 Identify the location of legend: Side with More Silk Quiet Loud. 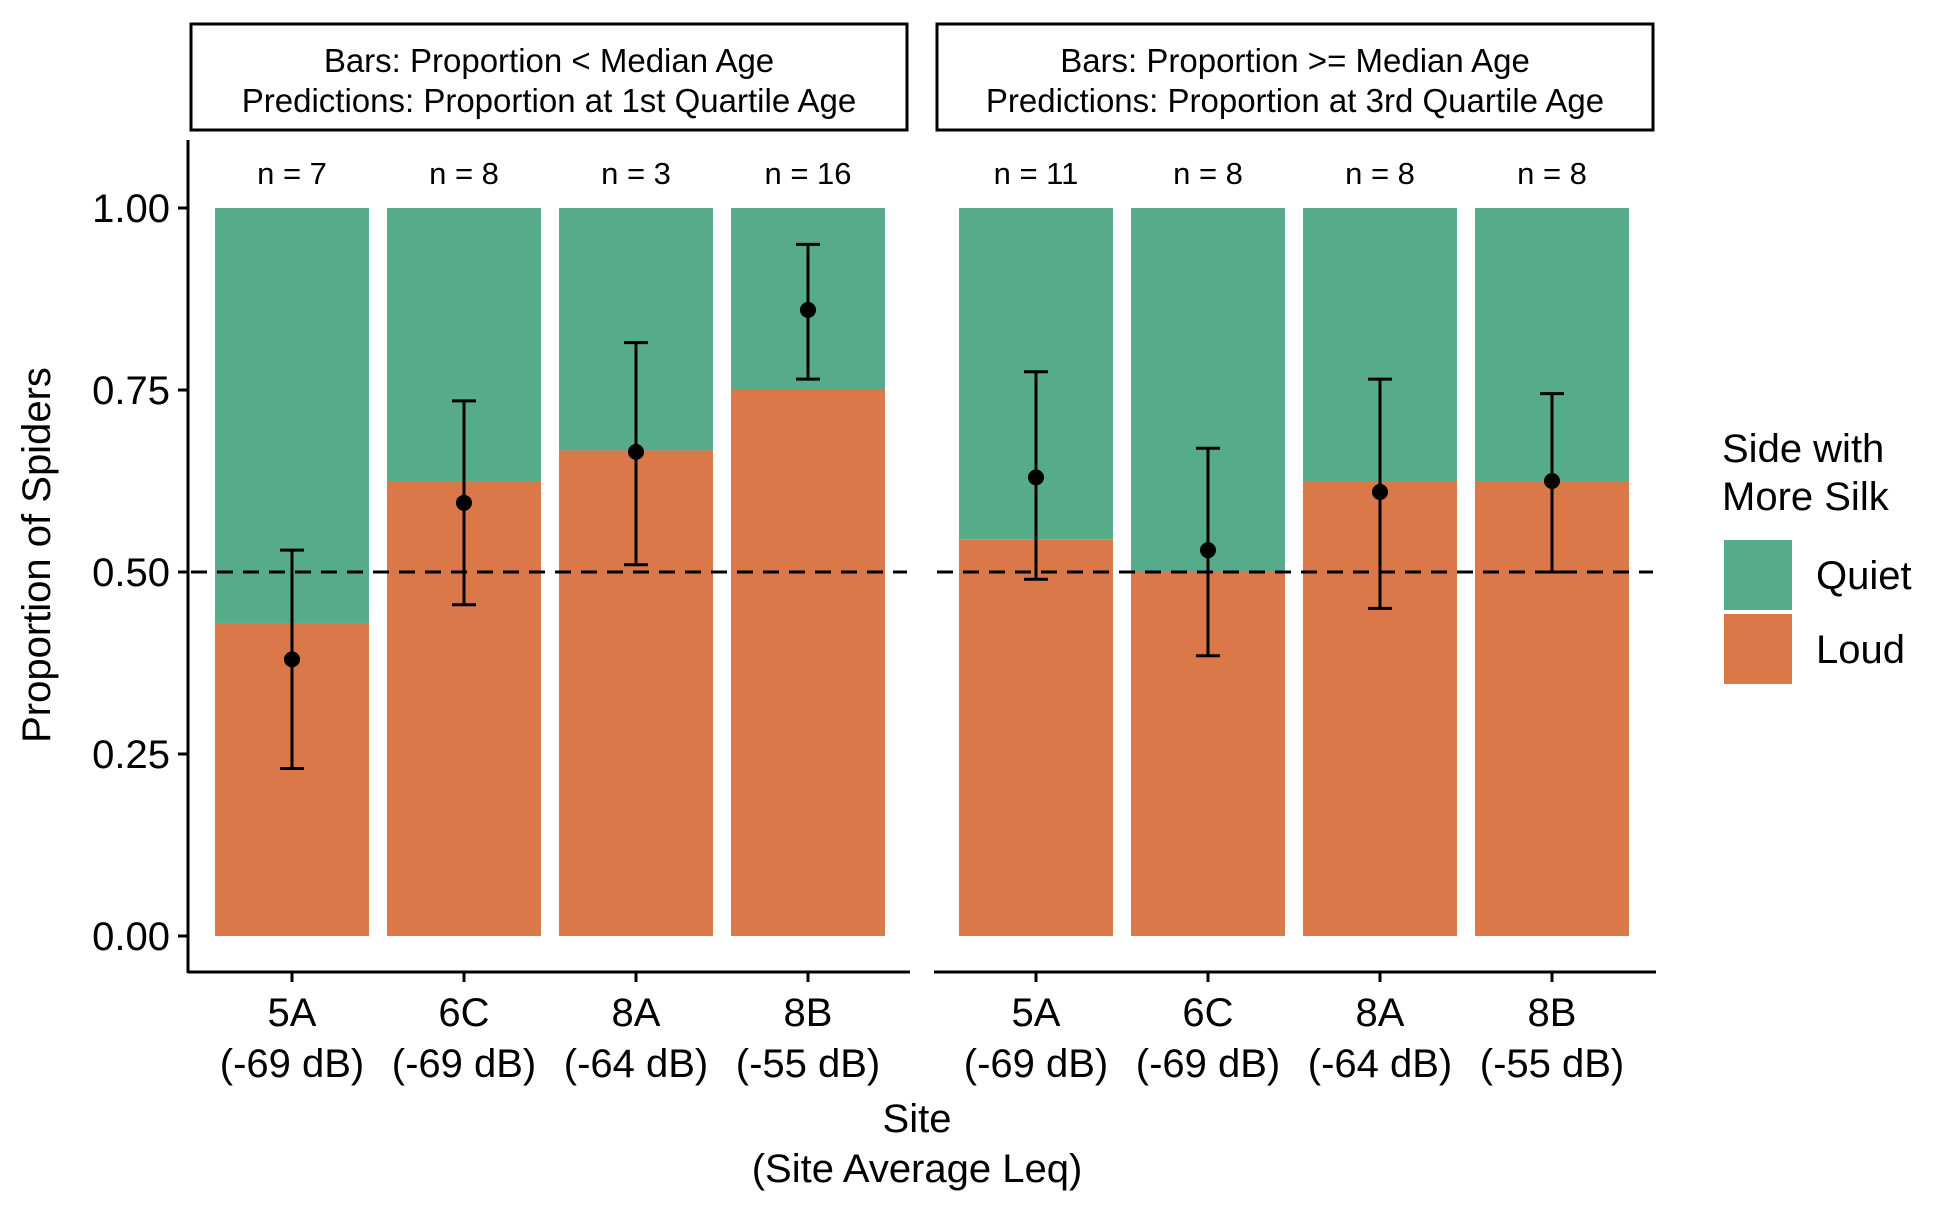
(1817, 555).